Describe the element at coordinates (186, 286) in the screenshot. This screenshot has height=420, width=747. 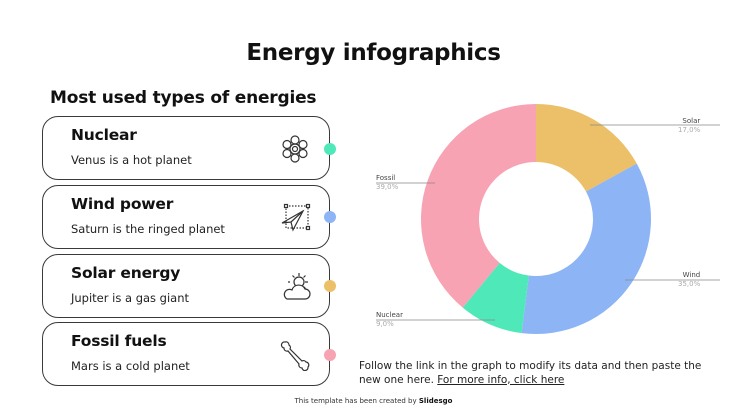
I see `card-solar-energy: Solar energy Jupiter is a gas giant` at that location.